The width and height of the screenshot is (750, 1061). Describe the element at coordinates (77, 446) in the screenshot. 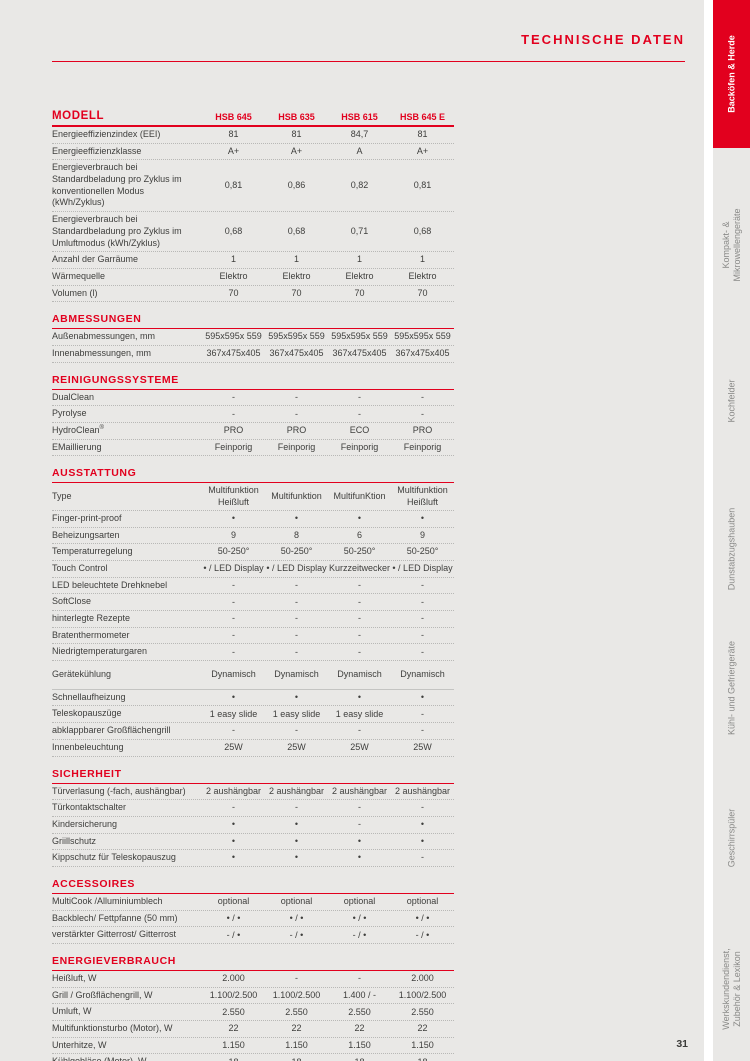

I see `row-label: EMaillierung` at that location.